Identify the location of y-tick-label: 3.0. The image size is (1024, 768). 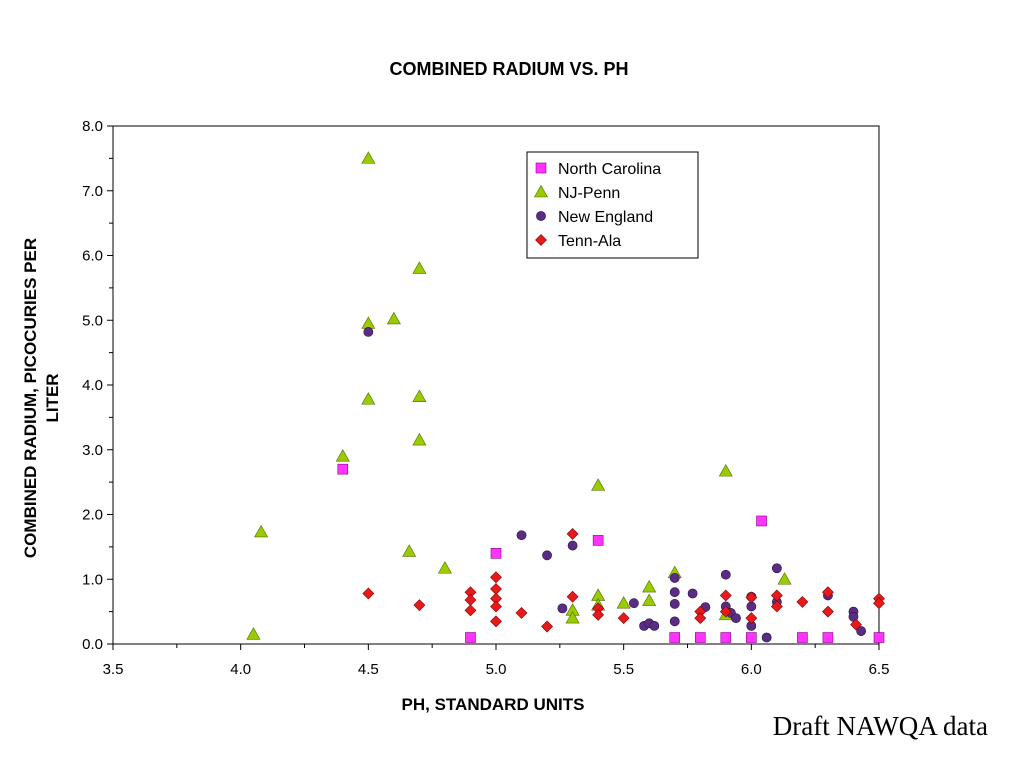
(92, 450).